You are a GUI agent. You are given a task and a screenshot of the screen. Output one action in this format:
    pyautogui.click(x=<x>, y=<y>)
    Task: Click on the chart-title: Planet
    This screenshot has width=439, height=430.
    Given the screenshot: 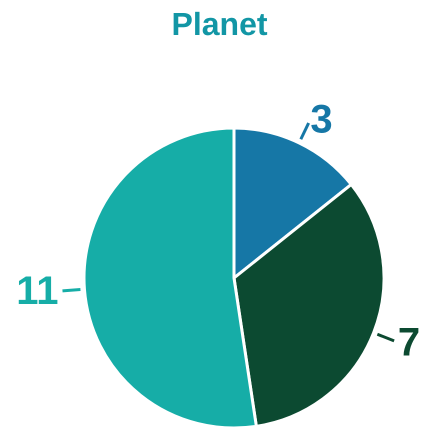 What is the action you would take?
    pyautogui.click(x=219, y=24)
    